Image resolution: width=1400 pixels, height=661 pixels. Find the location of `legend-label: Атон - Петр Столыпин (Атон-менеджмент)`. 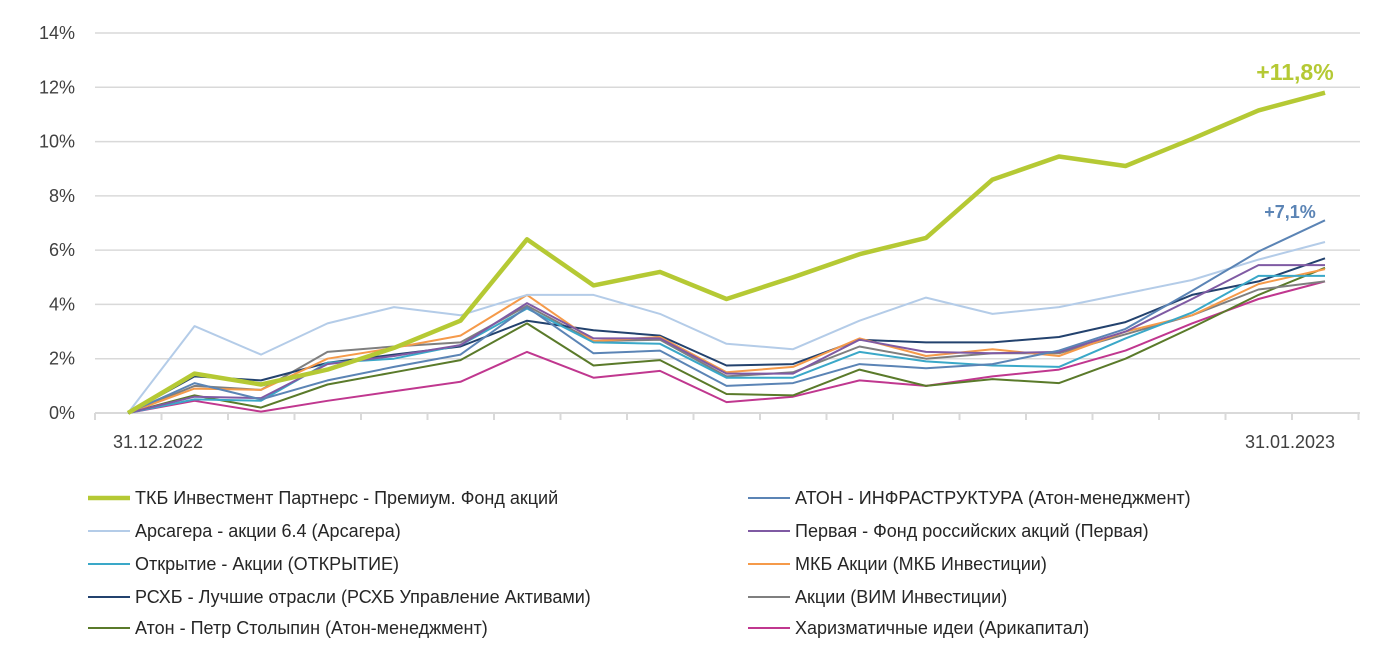

legend-label: Атон - Петр Столыпин (Атон-менеджмент) is located at coordinates (311, 628).